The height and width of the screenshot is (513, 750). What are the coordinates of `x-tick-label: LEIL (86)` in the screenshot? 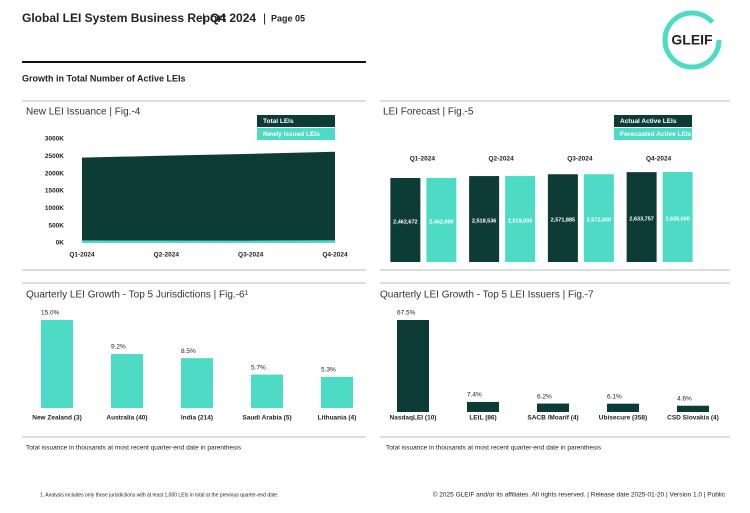 It's located at (482, 418).